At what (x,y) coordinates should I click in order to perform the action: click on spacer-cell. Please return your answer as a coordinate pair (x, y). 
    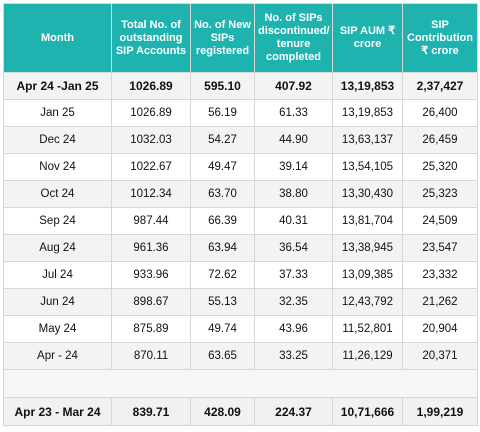
    Looking at the image, I should click on (240, 383).